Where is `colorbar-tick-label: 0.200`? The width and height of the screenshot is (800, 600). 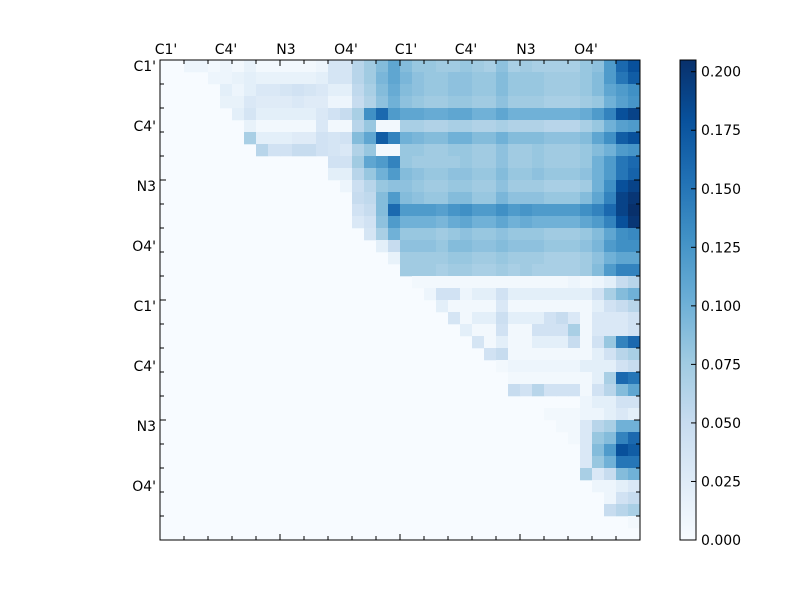 colorbar-tick-label: 0.200 is located at coordinates (721, 73).